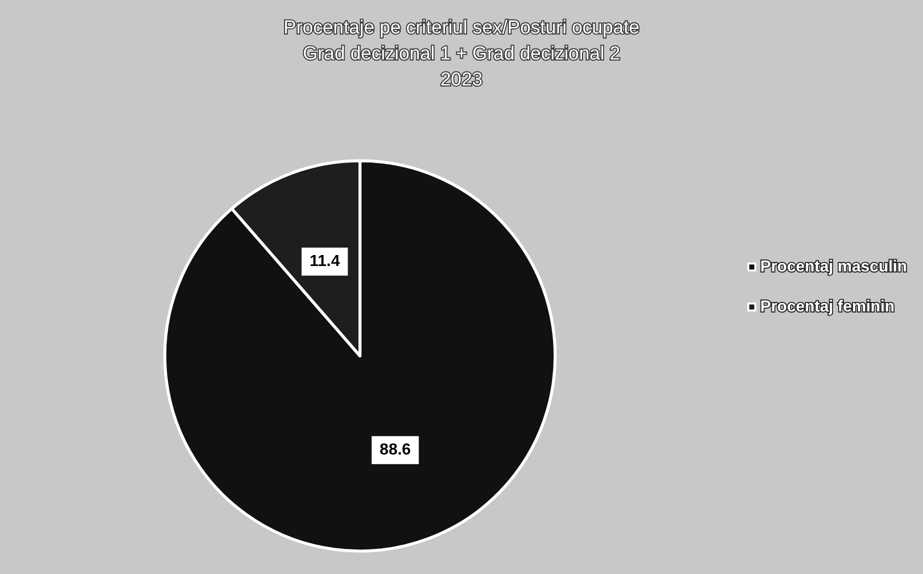 This screenshot has height=574, width=923. Describe the element at coordinates (395, 450) in the screenshot. I see `data-label: 88.6` at that location.